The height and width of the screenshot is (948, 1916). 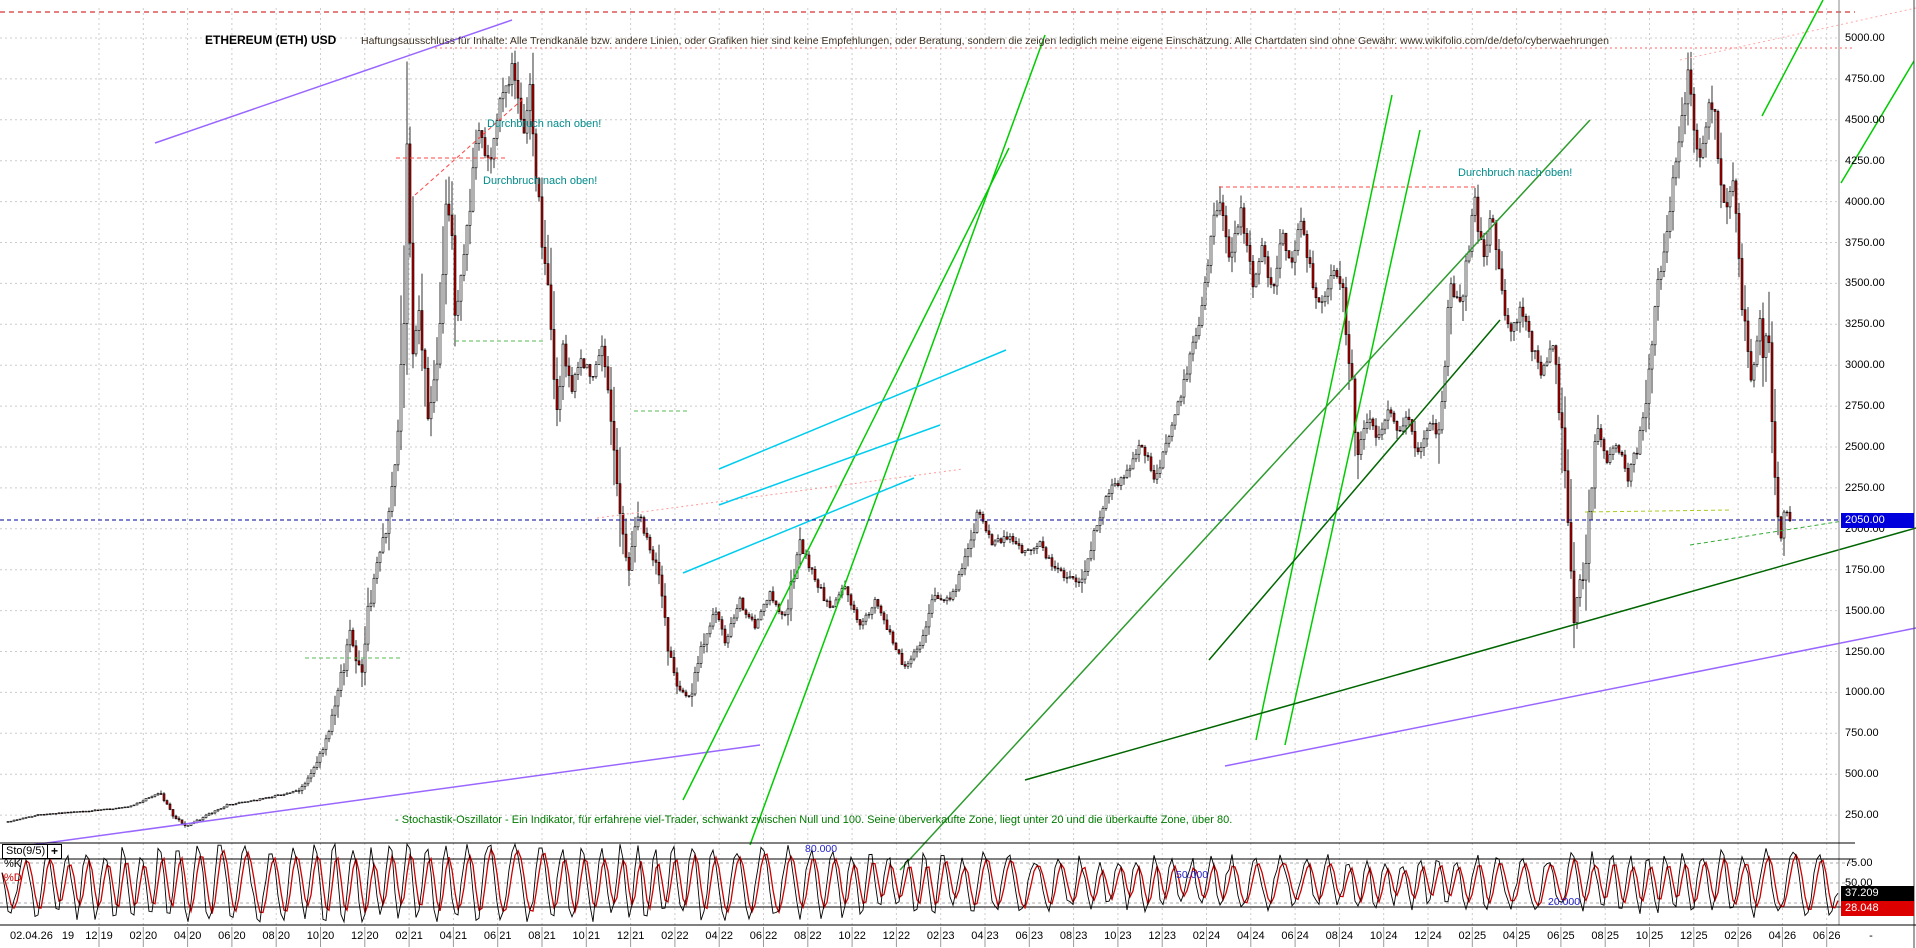 What do you see at coordinates (821, 849) in the screenshot?
I see `stochastic-level-label: 80.000` at bounding box center [821, 849].